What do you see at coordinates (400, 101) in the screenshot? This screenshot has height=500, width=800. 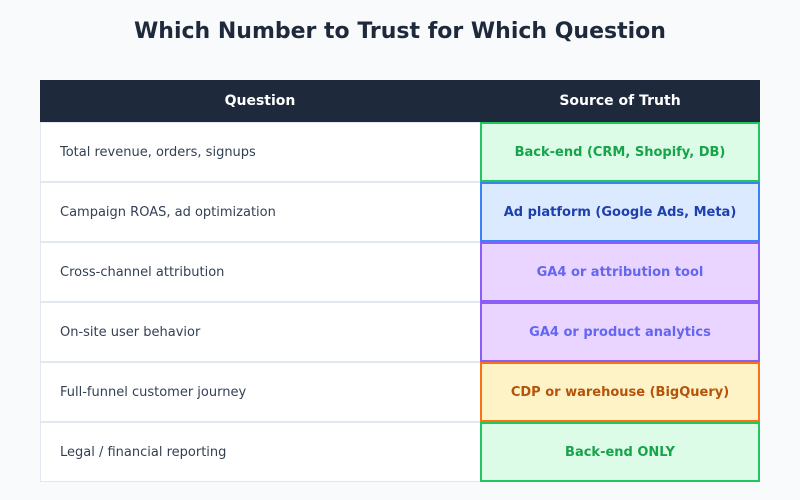 I see `table-header: Question Source of Truth` at bounding box center [400, 101].